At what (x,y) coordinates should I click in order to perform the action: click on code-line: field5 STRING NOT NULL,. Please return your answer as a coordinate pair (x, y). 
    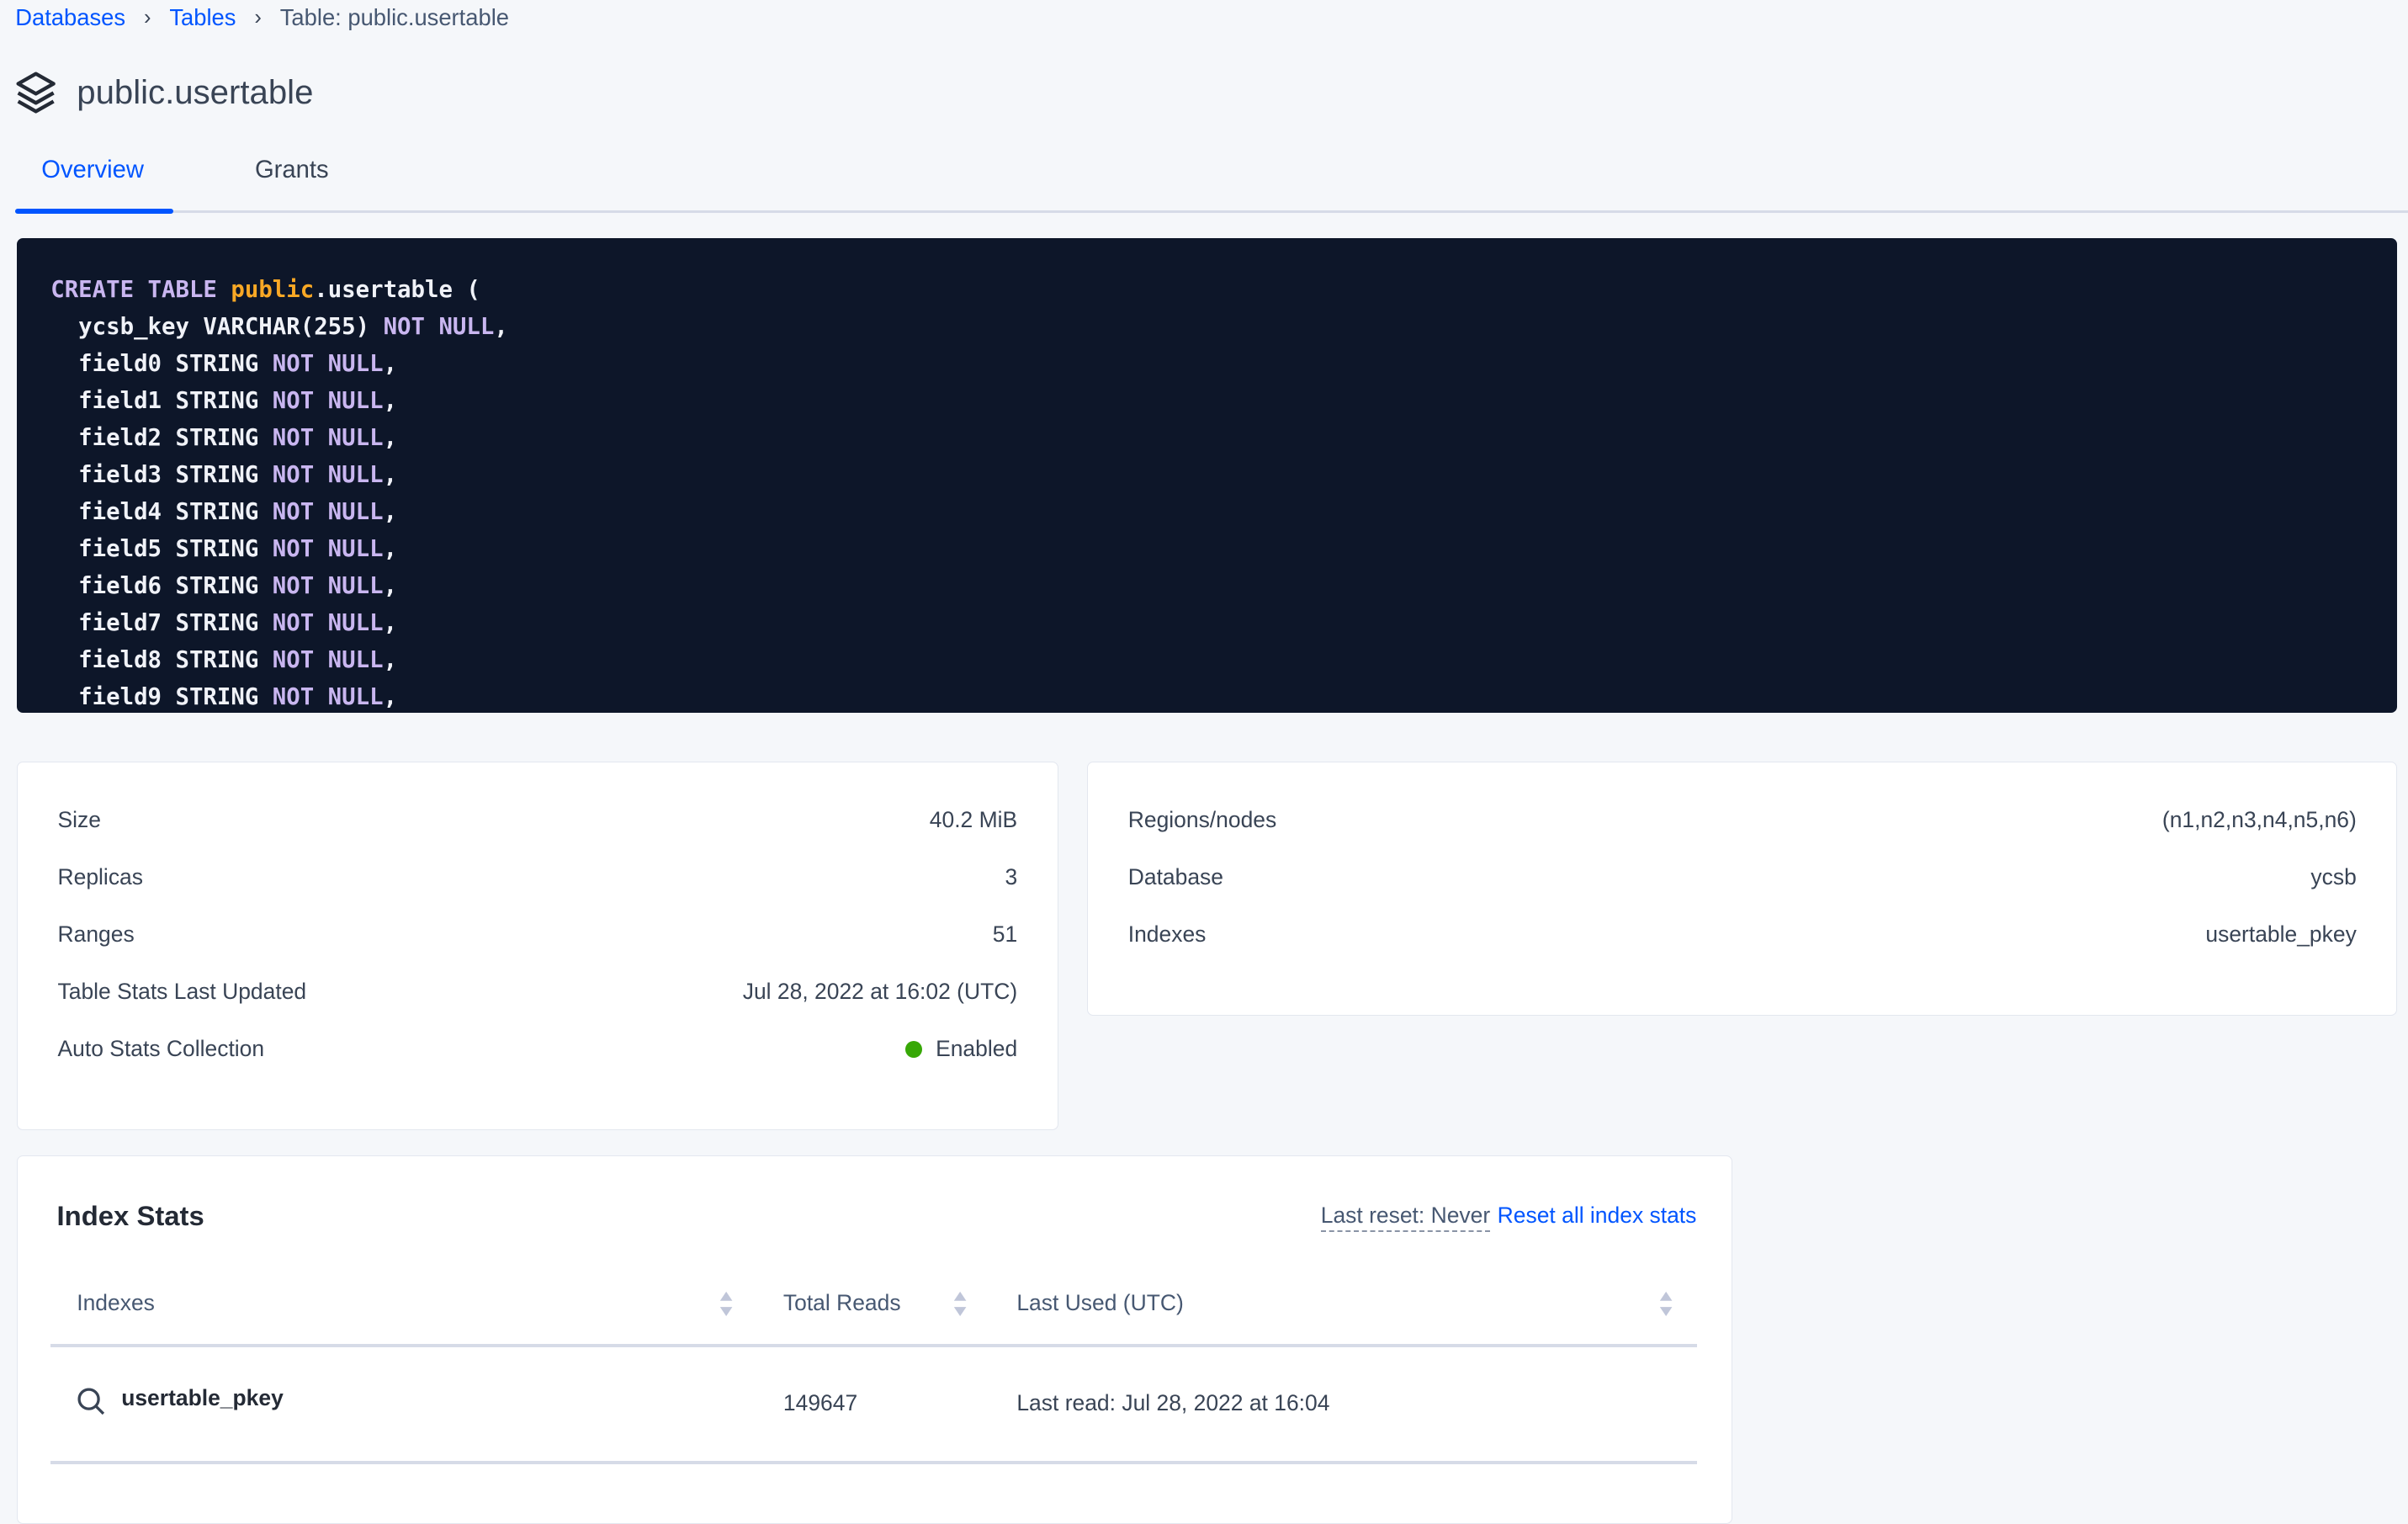
    Looking at the image, I should click on (1223, 549).